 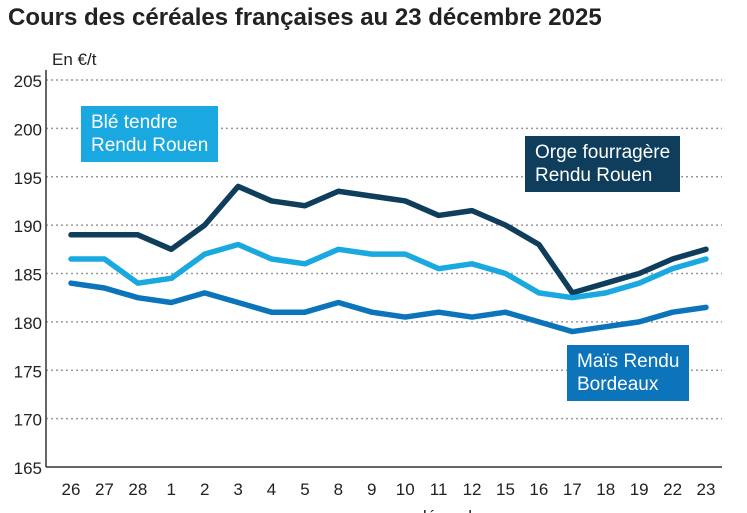 What do you see at coordinates (371, 489) in the screenshot?
I see `x-tick-label: 9` at bounding box center [371, 489].